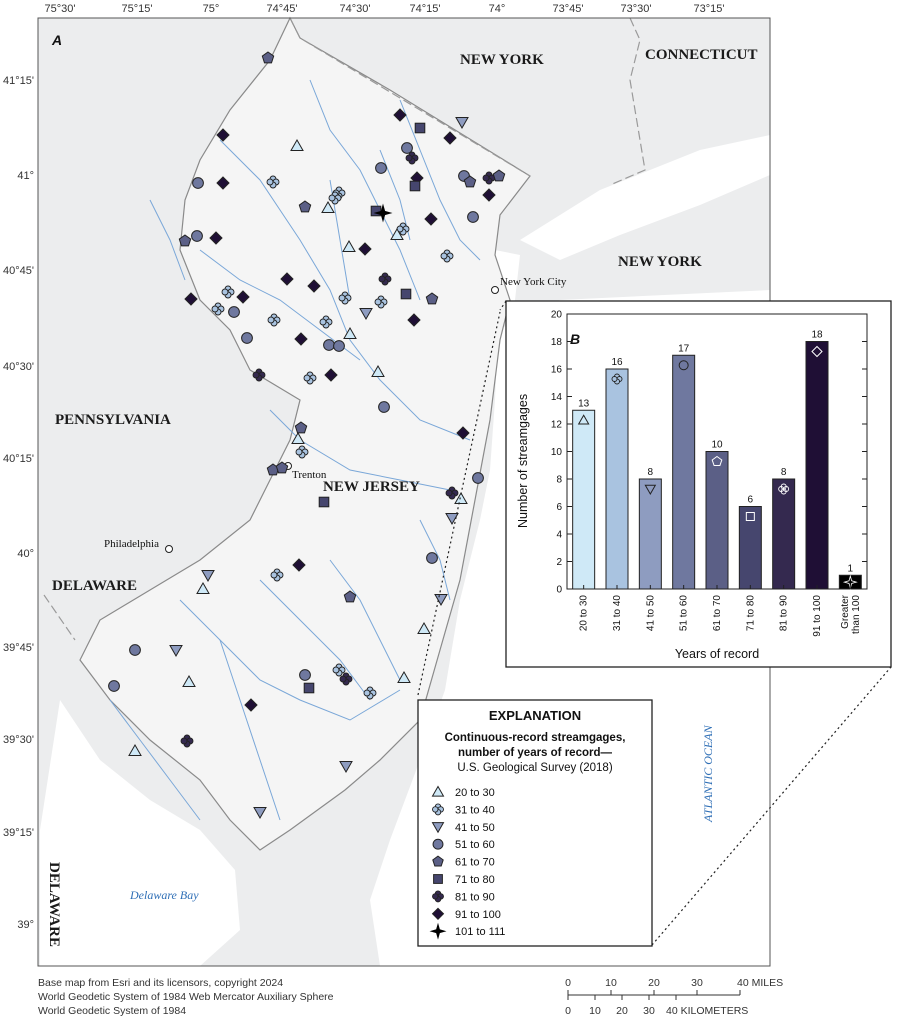 This screenshot has height=1019, width=900. What do you see at coordinates (584, 613) in the screenshot?
I see `x-tick-label: 20 to 30` at bounding box center [584, 613].